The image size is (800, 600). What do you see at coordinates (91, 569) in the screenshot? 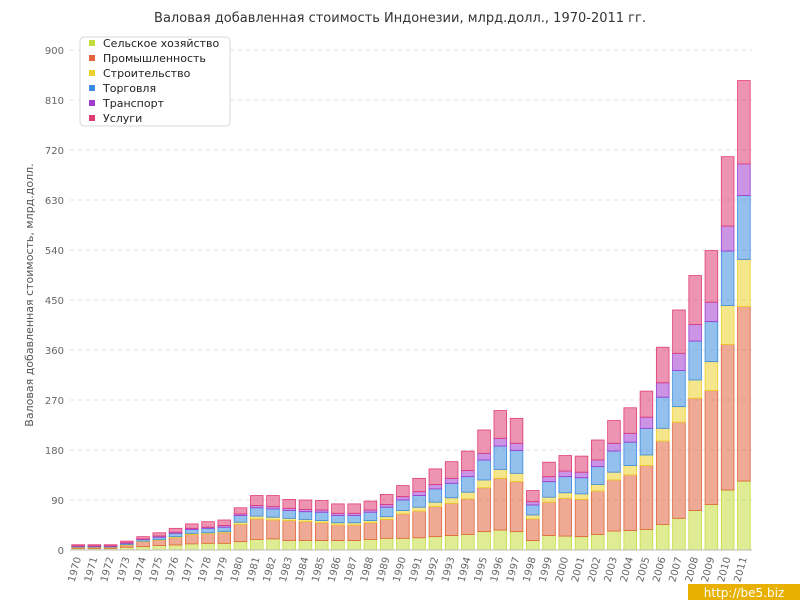
I see `x-tick-label: 1971` at bounding box center [91, 569].